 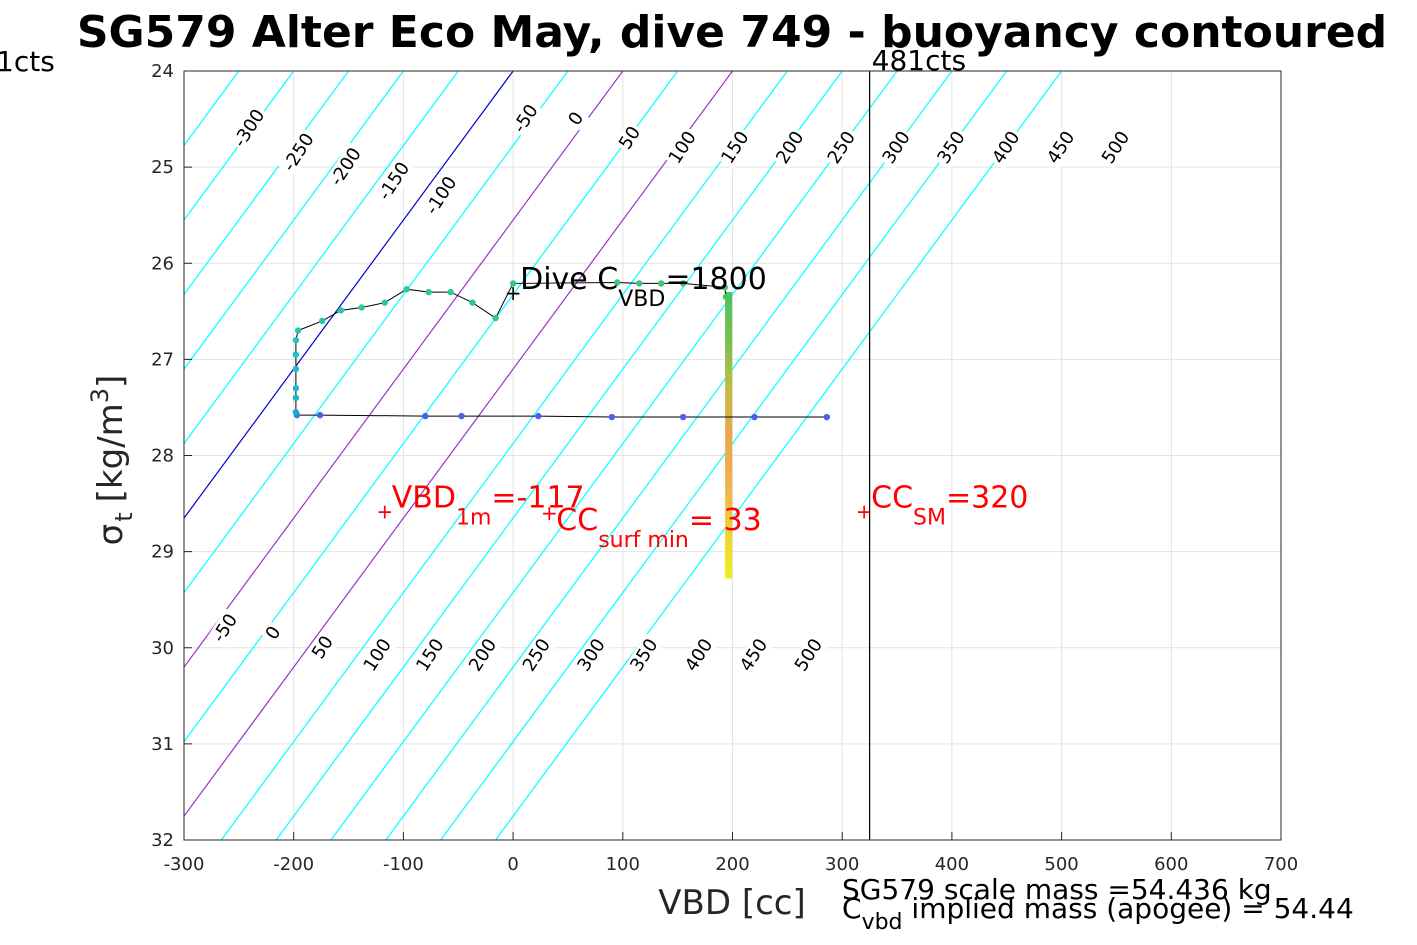 What do you see at coordinates (623, 864) in the screenshot?
I see `x-tick-label: 100` at bounding box center [623, 864].